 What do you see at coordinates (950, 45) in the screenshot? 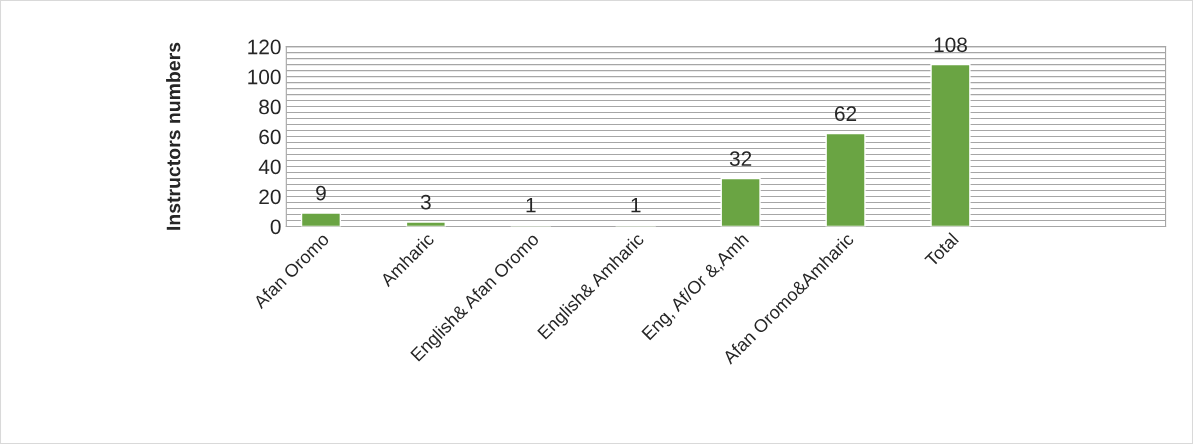
I see `data-label: 108` at bounding box center [950, 45].